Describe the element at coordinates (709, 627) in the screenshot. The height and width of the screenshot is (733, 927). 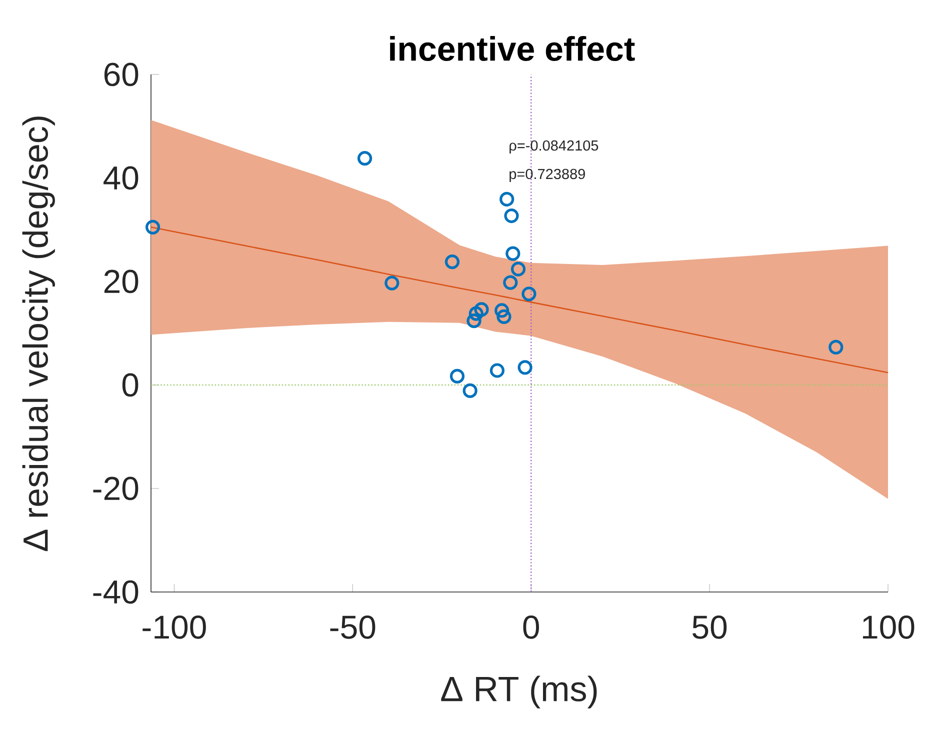
I see `x-tick-label: 50` at that location.